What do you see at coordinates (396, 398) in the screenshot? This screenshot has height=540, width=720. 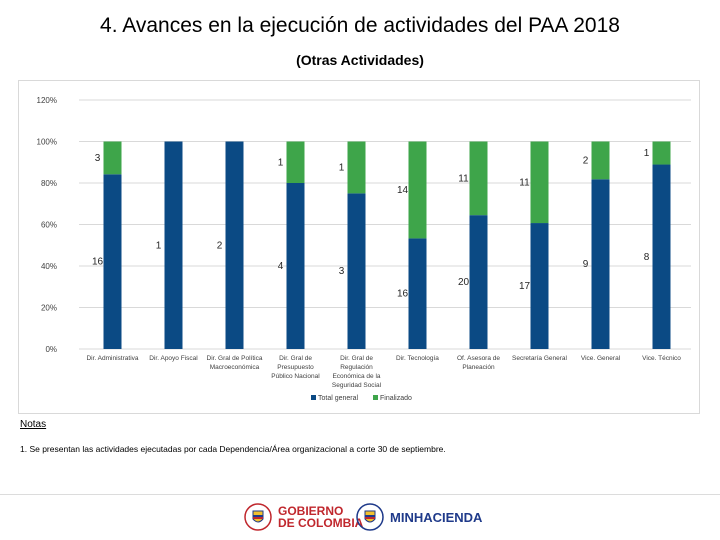 I see `legend-label: Finalizado` at bounding box center [396, 398].